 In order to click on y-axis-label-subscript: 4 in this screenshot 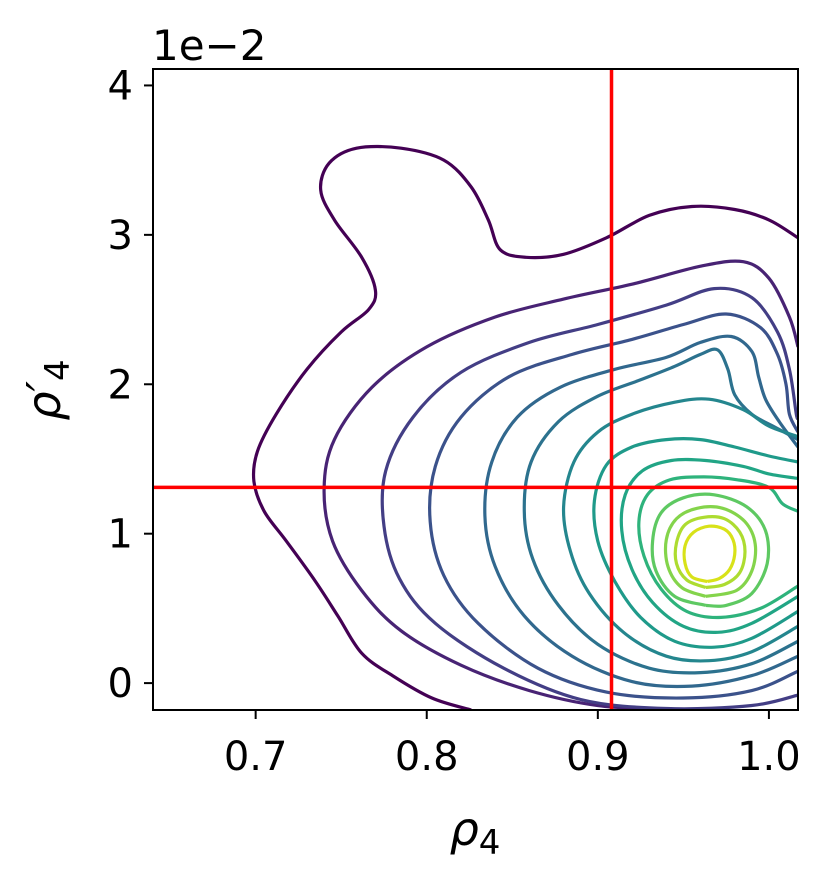, I will do `click(58, 370)`.